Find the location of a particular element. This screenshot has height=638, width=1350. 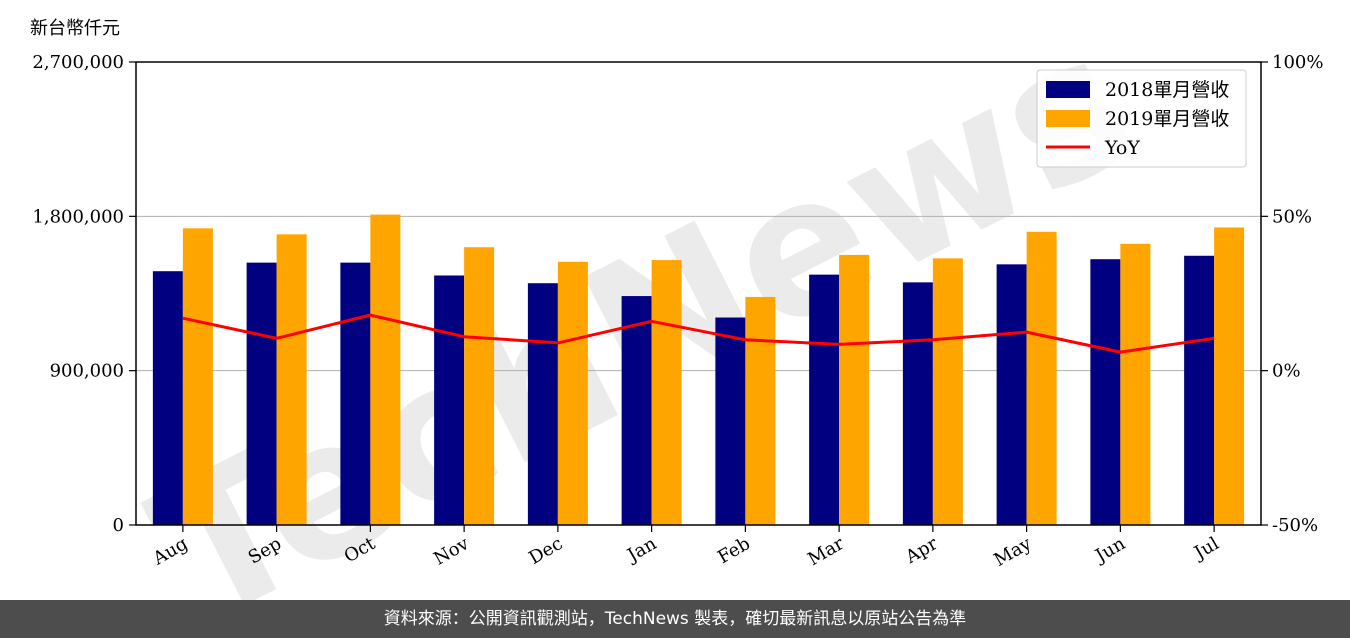

bar-2019-feb is located at coordinates (760, 410).